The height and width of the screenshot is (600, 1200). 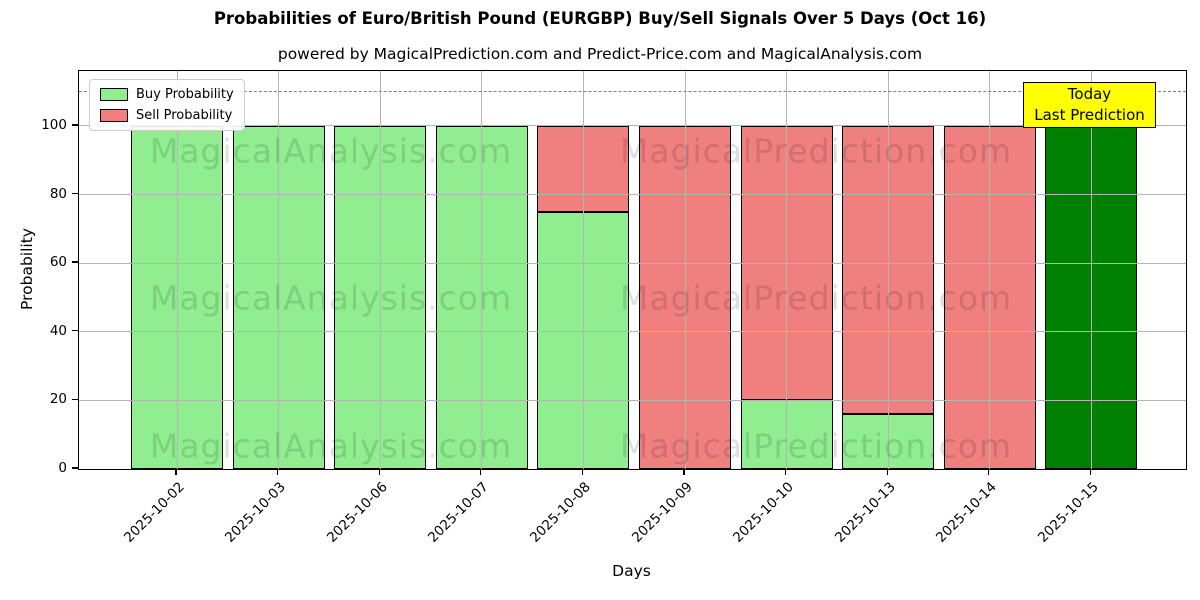 I want to click on y-tick-label: 80, so click(x=58, y=193).